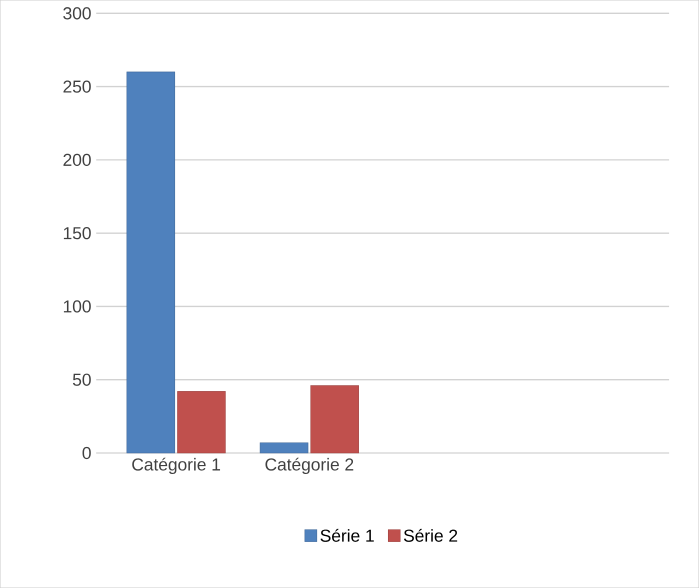 The image size is (699, 588). Describe the element at coordinates (176, 466) in the screenshot. I see `x-tick-label: Catégorie 1` at that location.